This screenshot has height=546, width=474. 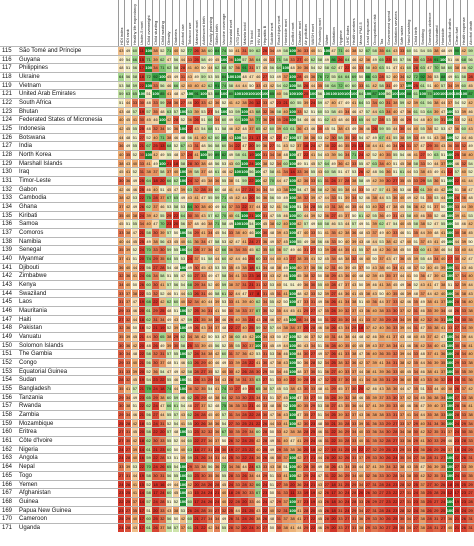 I want to click on value-cell: 71, so click(x=162, y=68).